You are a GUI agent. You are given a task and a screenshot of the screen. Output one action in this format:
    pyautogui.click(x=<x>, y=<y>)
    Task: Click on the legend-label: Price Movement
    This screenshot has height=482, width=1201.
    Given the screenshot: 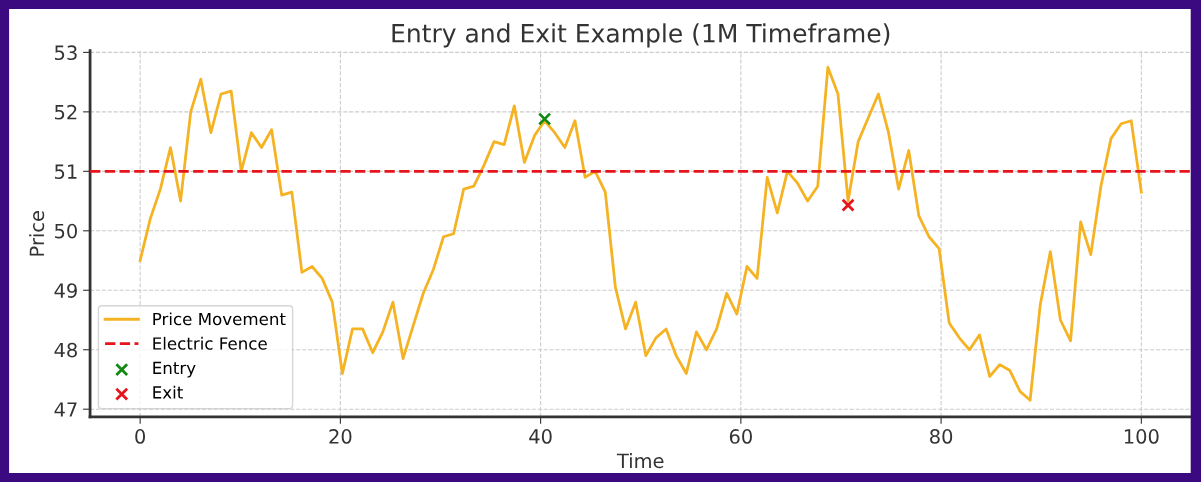 What is the action you would take?
    pyautogui.click(x=219, y=319)
    